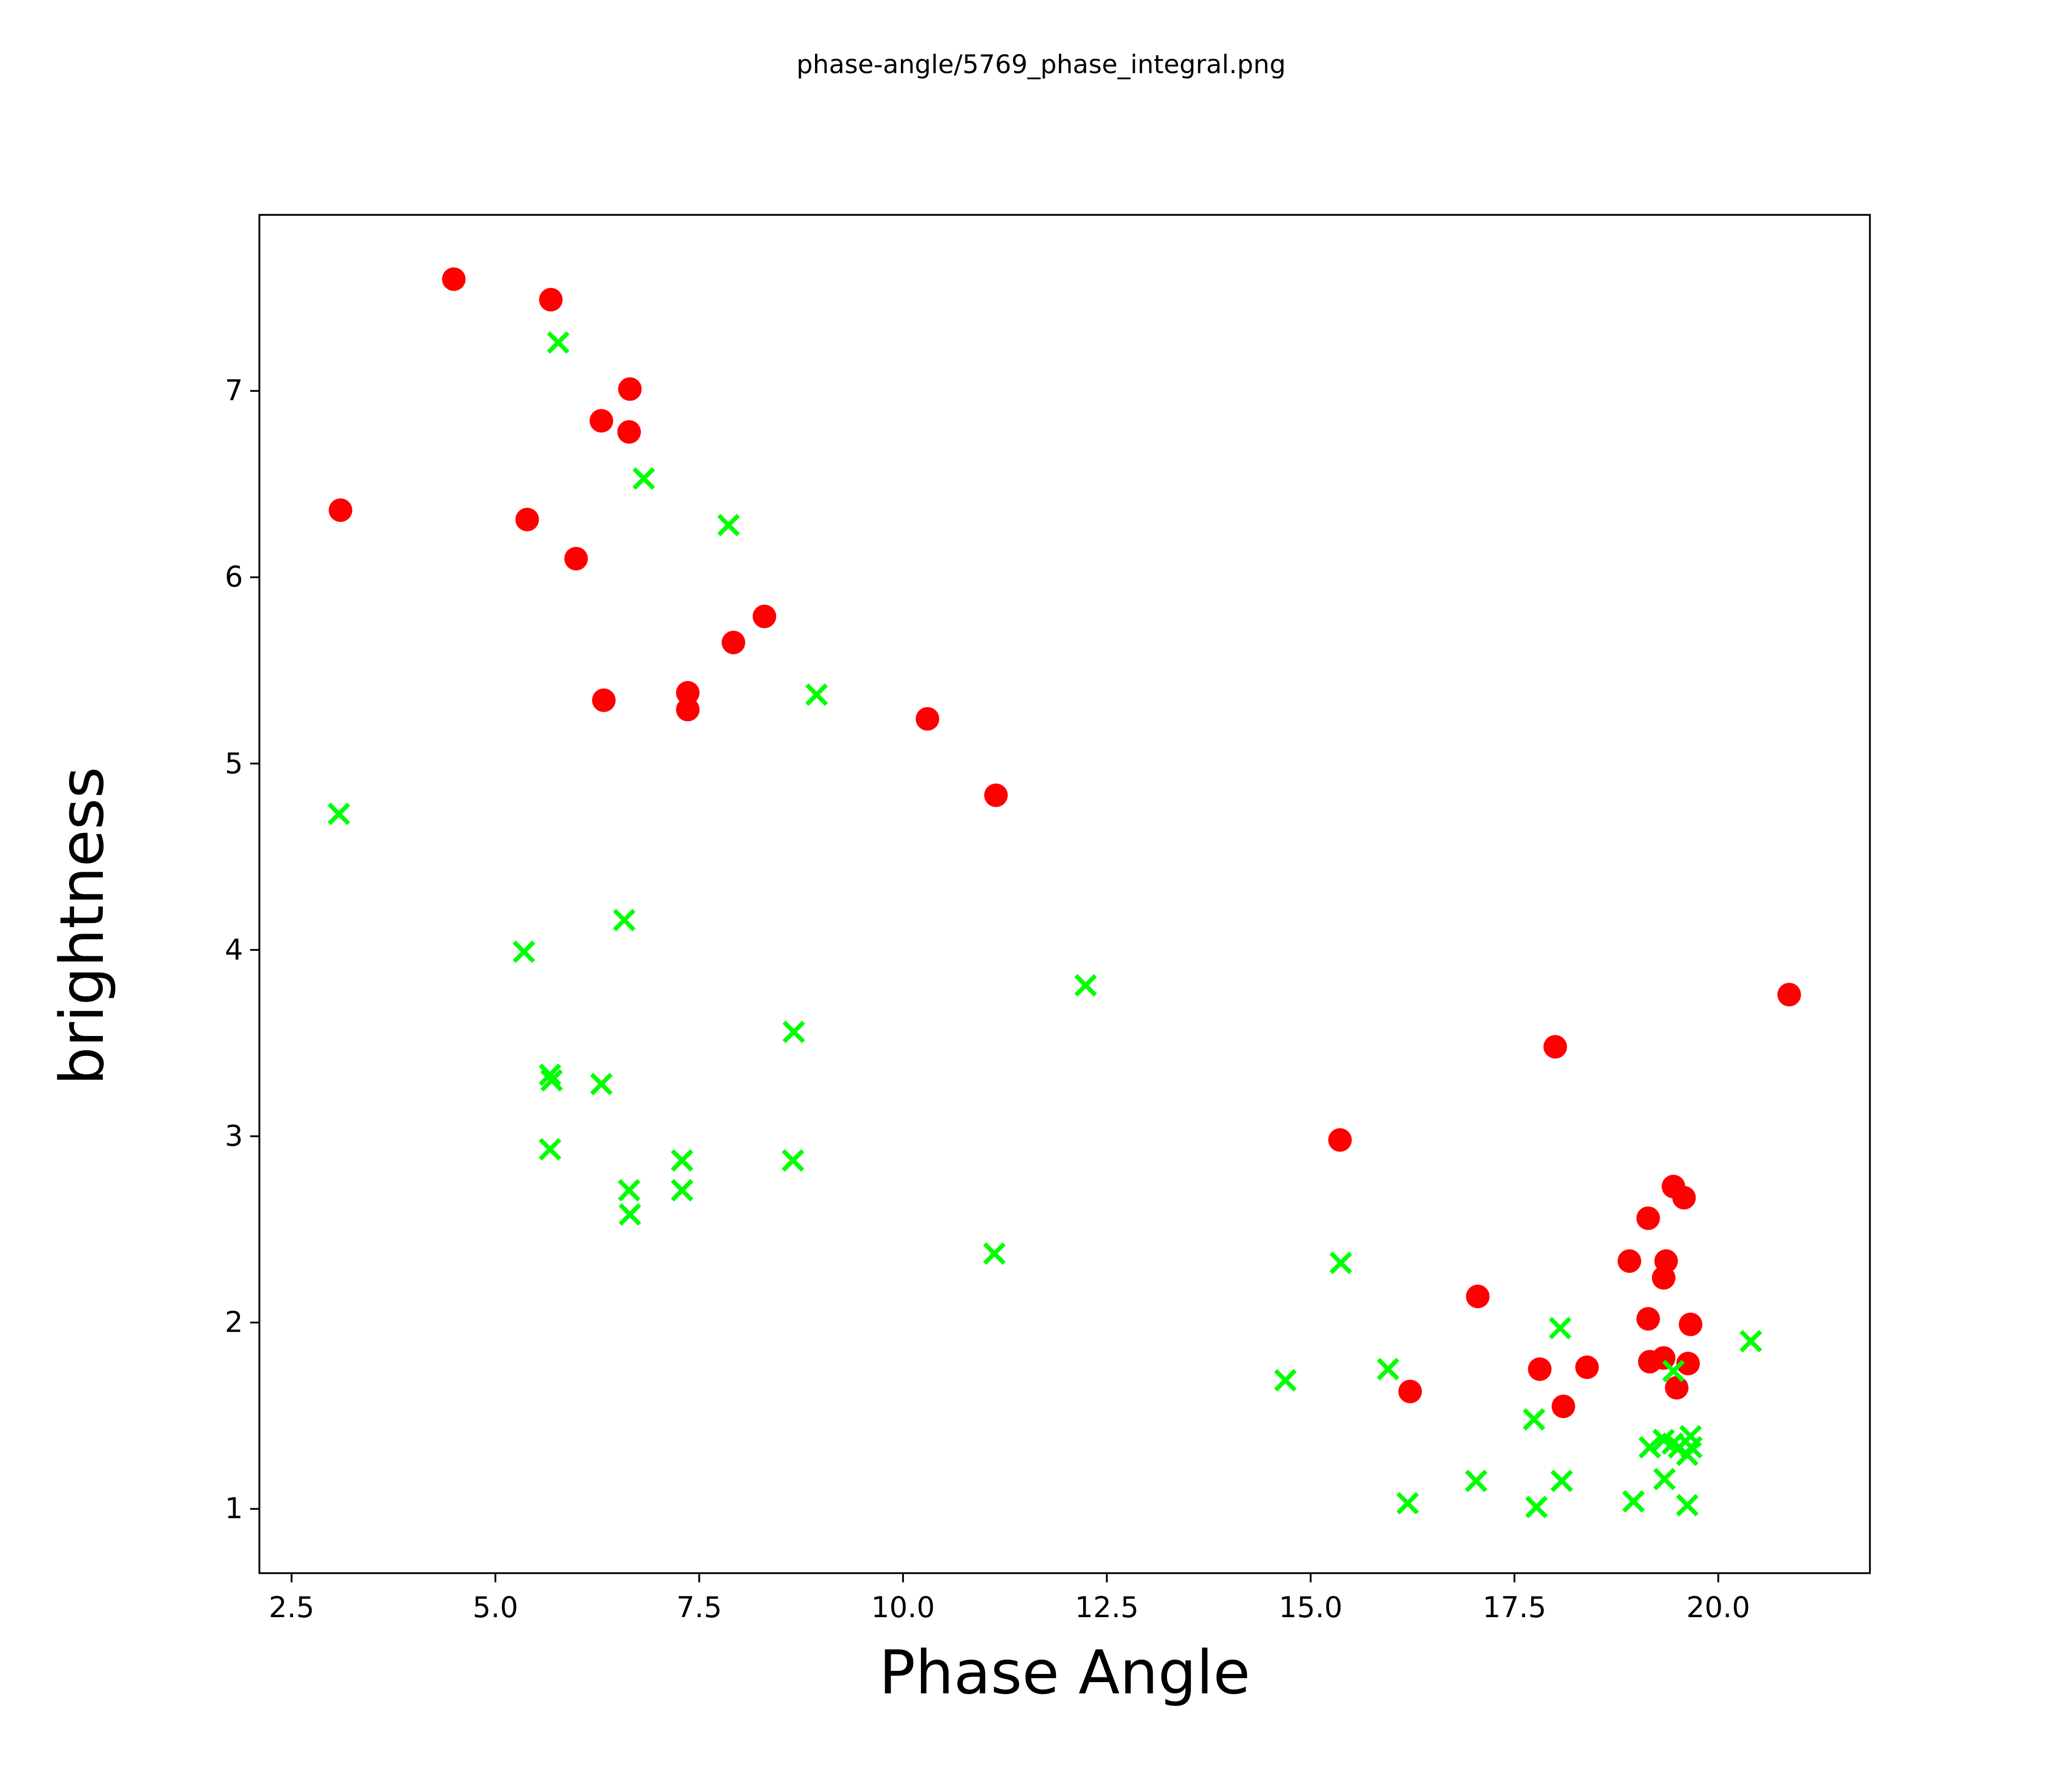 Image resolution: width=2072 pixels, height=1765 pixels. What do you see at coordinates (1514, 1607) in the screenshot?
I see `x-tick-label: 17.5` at bounding box center [1514, 1607].